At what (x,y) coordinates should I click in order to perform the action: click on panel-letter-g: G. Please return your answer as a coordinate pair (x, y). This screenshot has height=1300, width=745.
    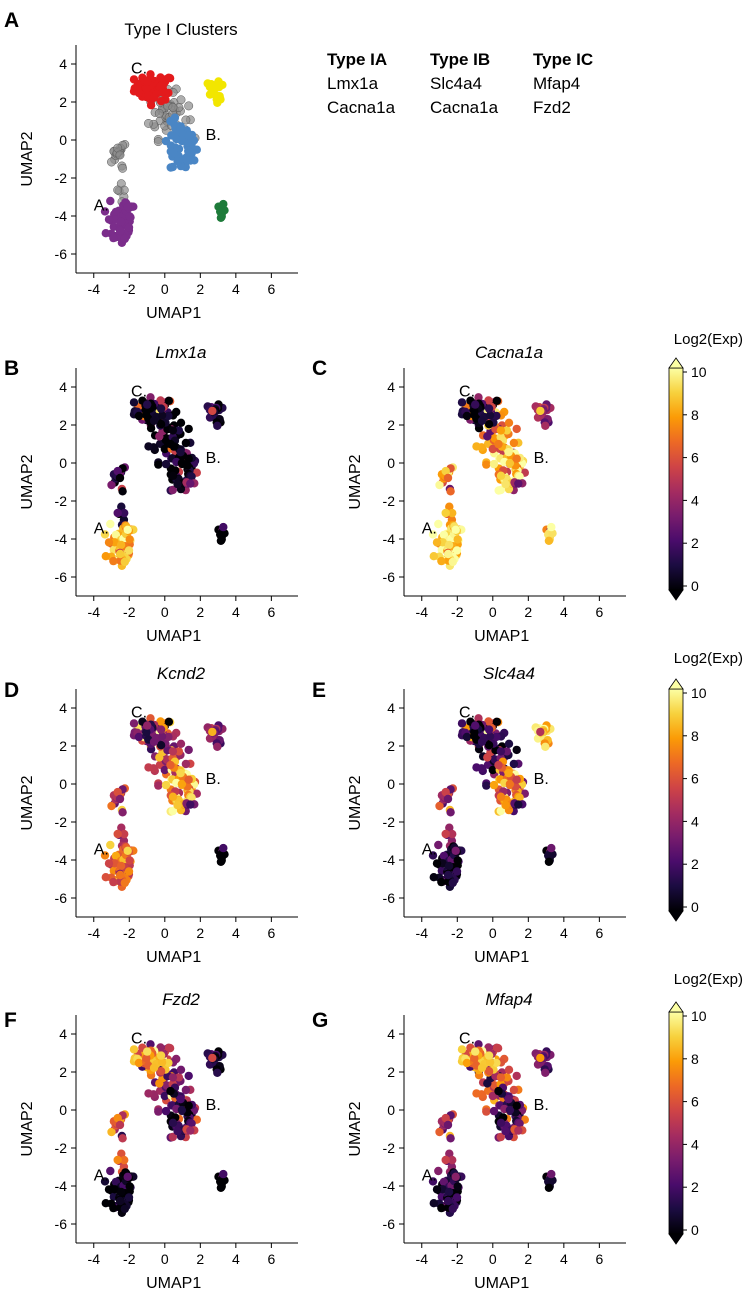
    Looking at the image, I should click on (320, 1020).